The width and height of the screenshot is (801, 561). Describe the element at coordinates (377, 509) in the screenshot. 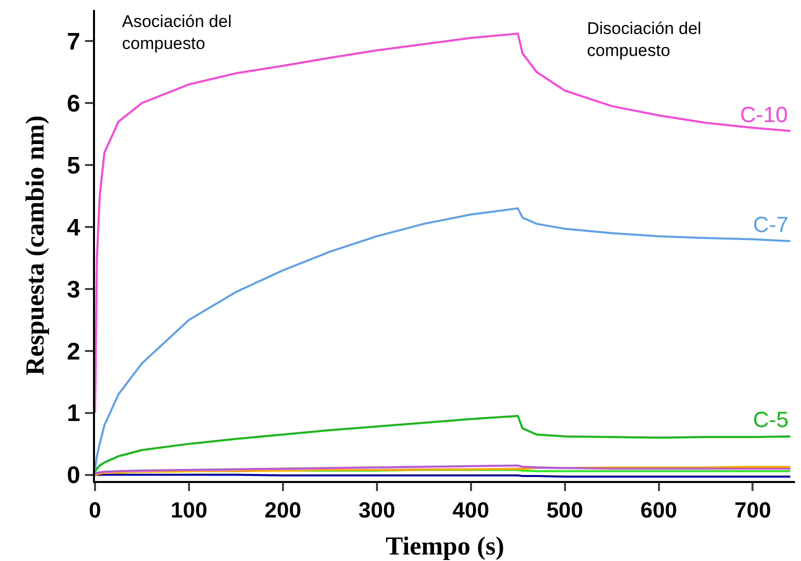

I see `x-tick-label: 300` at that location.